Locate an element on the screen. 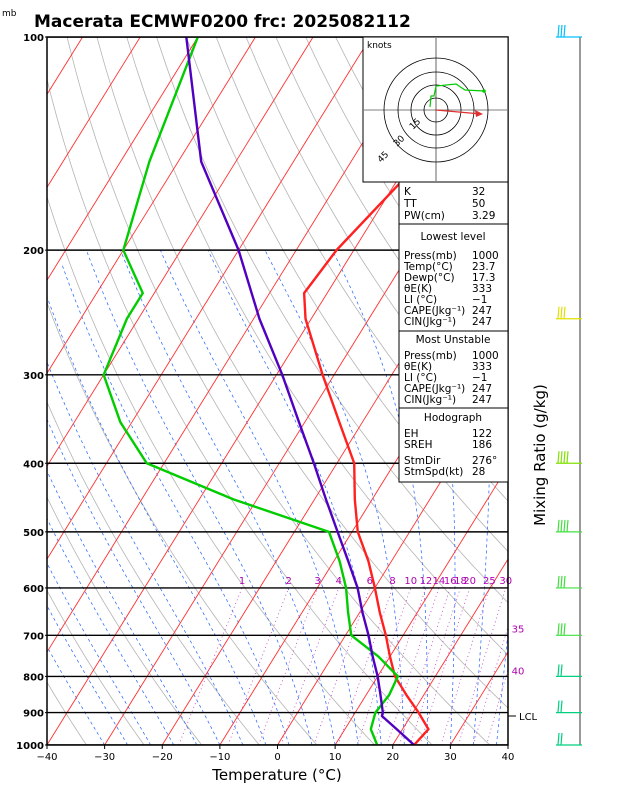 Image resolution: width=618 pixels, height=800 pixels. temperature-tick-label: 10 is located at coordinates (335, 757).